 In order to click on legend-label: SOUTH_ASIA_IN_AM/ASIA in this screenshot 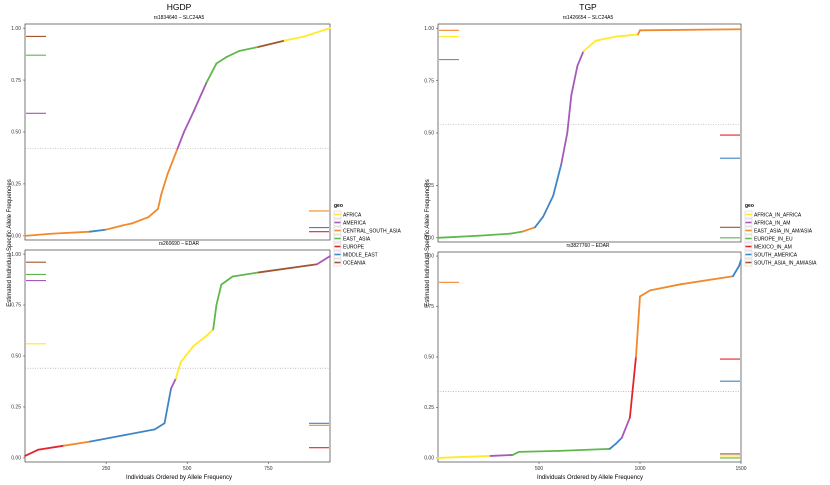, I will do `click(785, 264)`.